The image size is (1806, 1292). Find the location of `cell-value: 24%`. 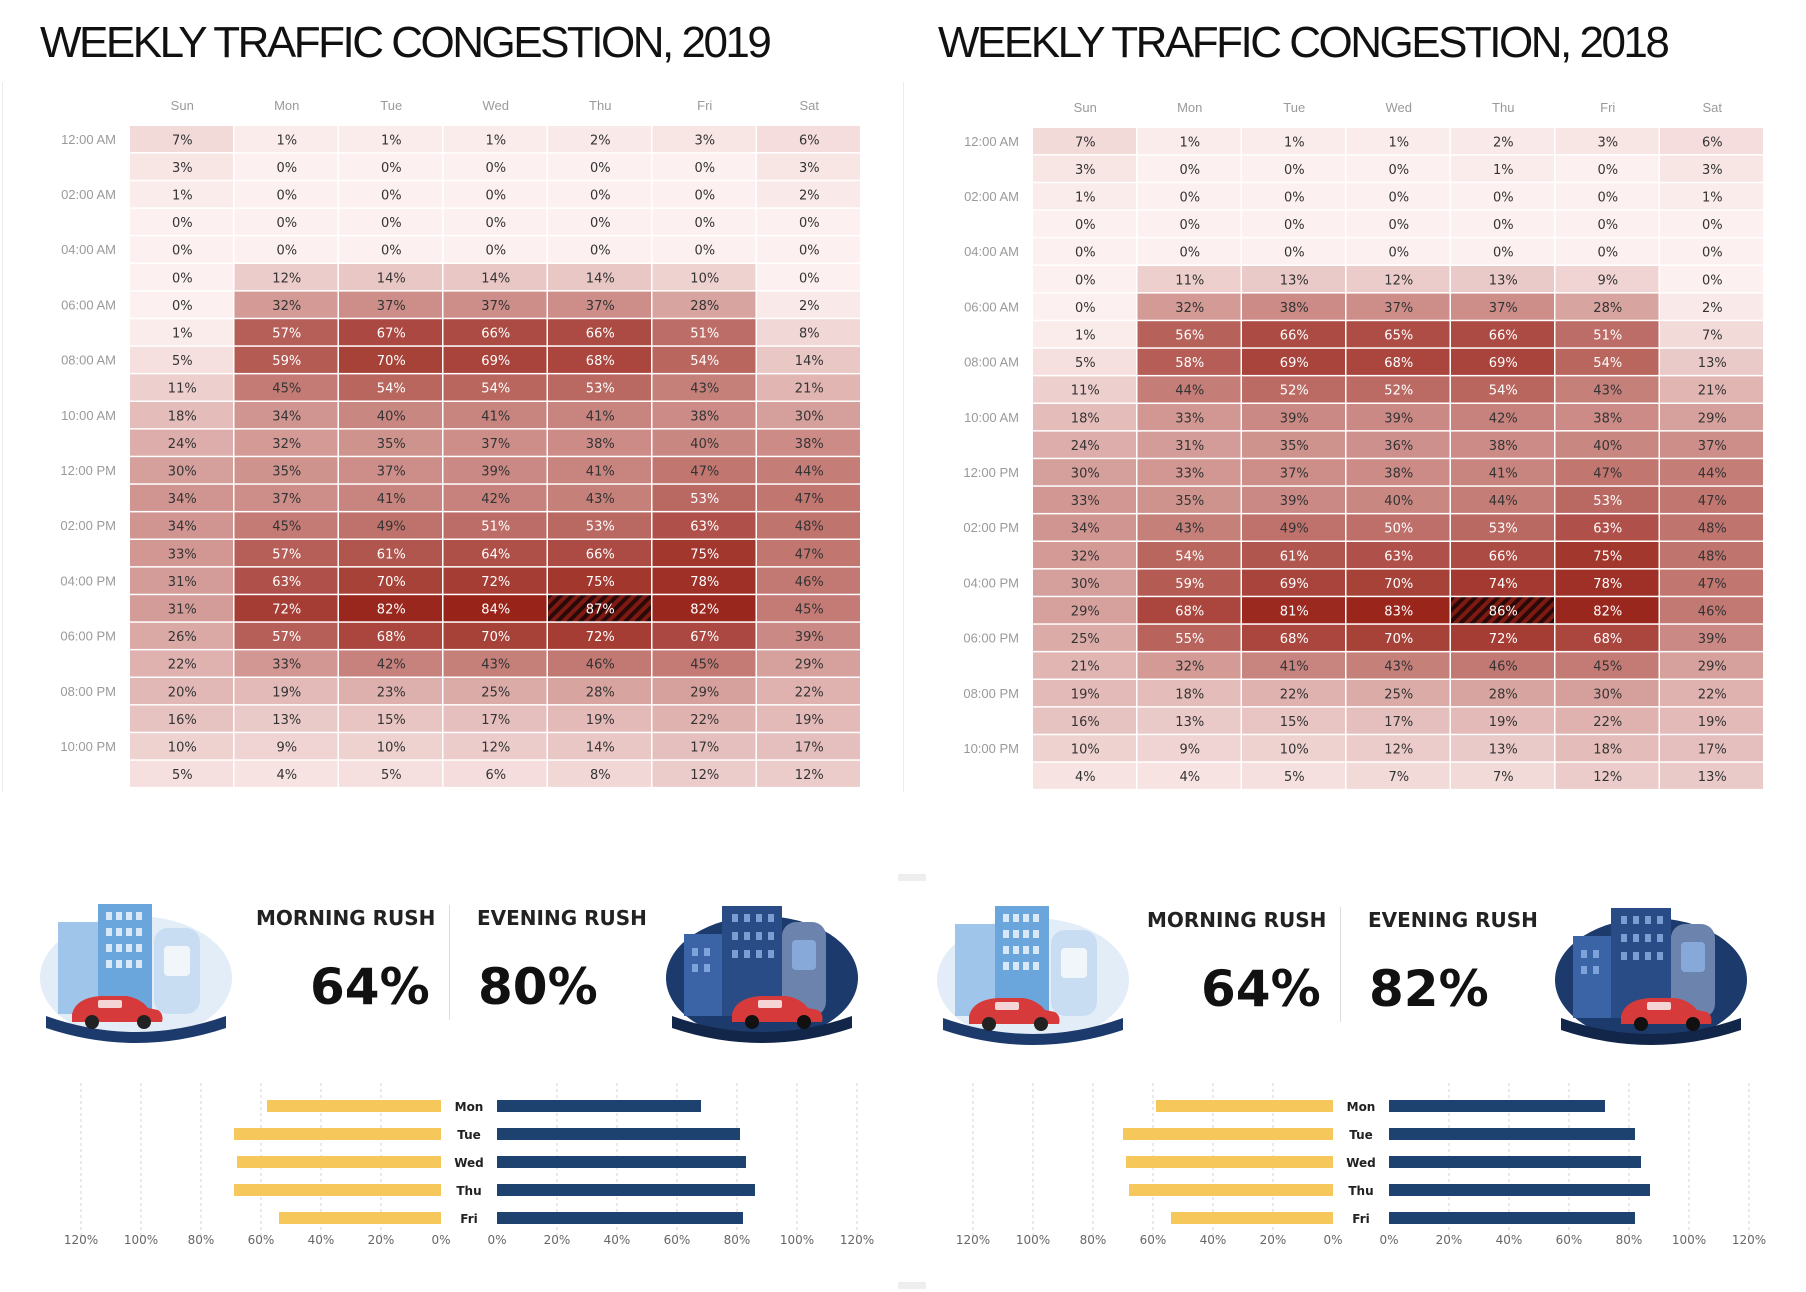

cell-value: 24% is located at coordinates (1085, 446).